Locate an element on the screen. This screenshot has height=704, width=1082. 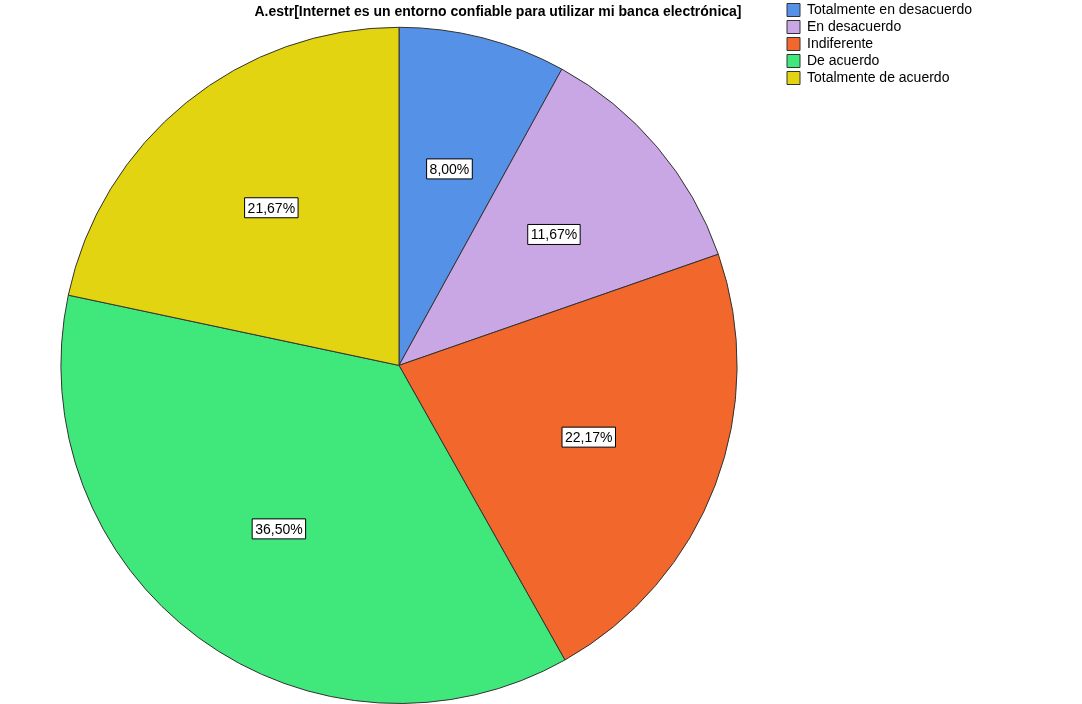
data-label: 22,17% is located at coordinates (589, 436).